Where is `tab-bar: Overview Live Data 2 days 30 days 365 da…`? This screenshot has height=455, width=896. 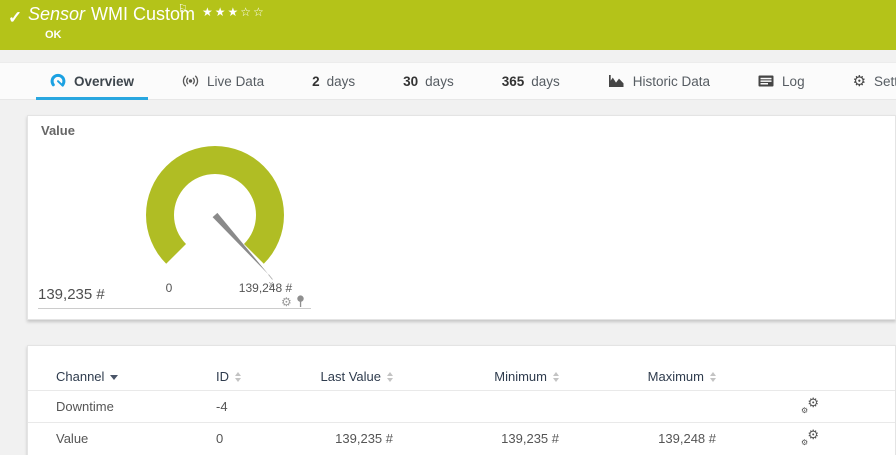
tab-bar: Overview Live Data 2 days 30 days 365 da… is located at coordinates (448, 81).